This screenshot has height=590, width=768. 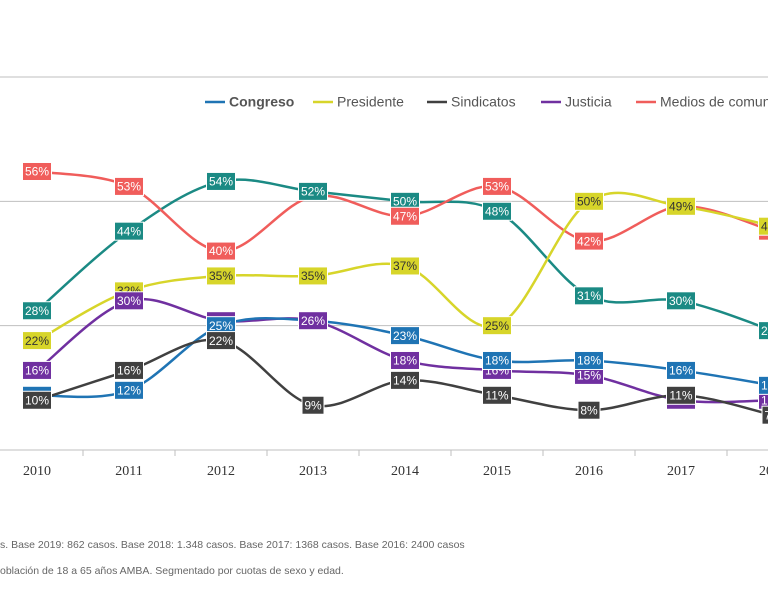 I want to click on x-tick-label: 2016, so click(x=589, y=471).